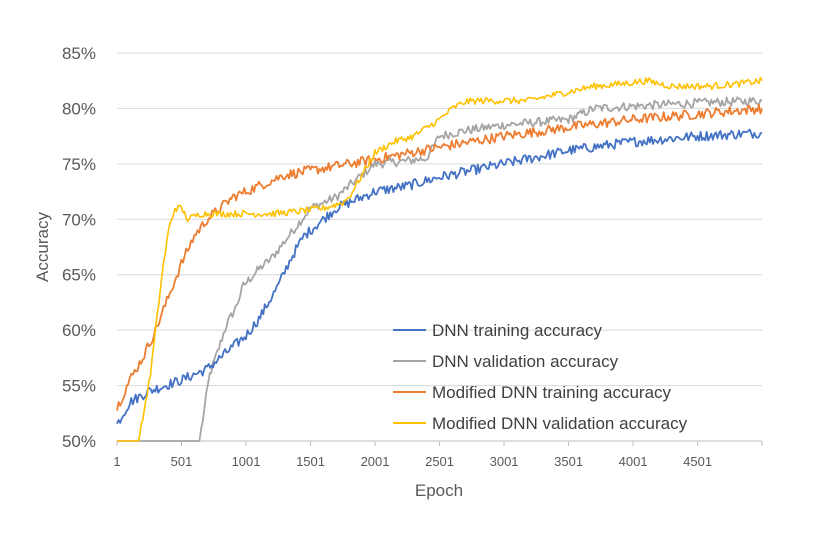 The width and height of the screenshot is (830, 545). I want to click on y-tick-label: 75%, so click(79, 164).